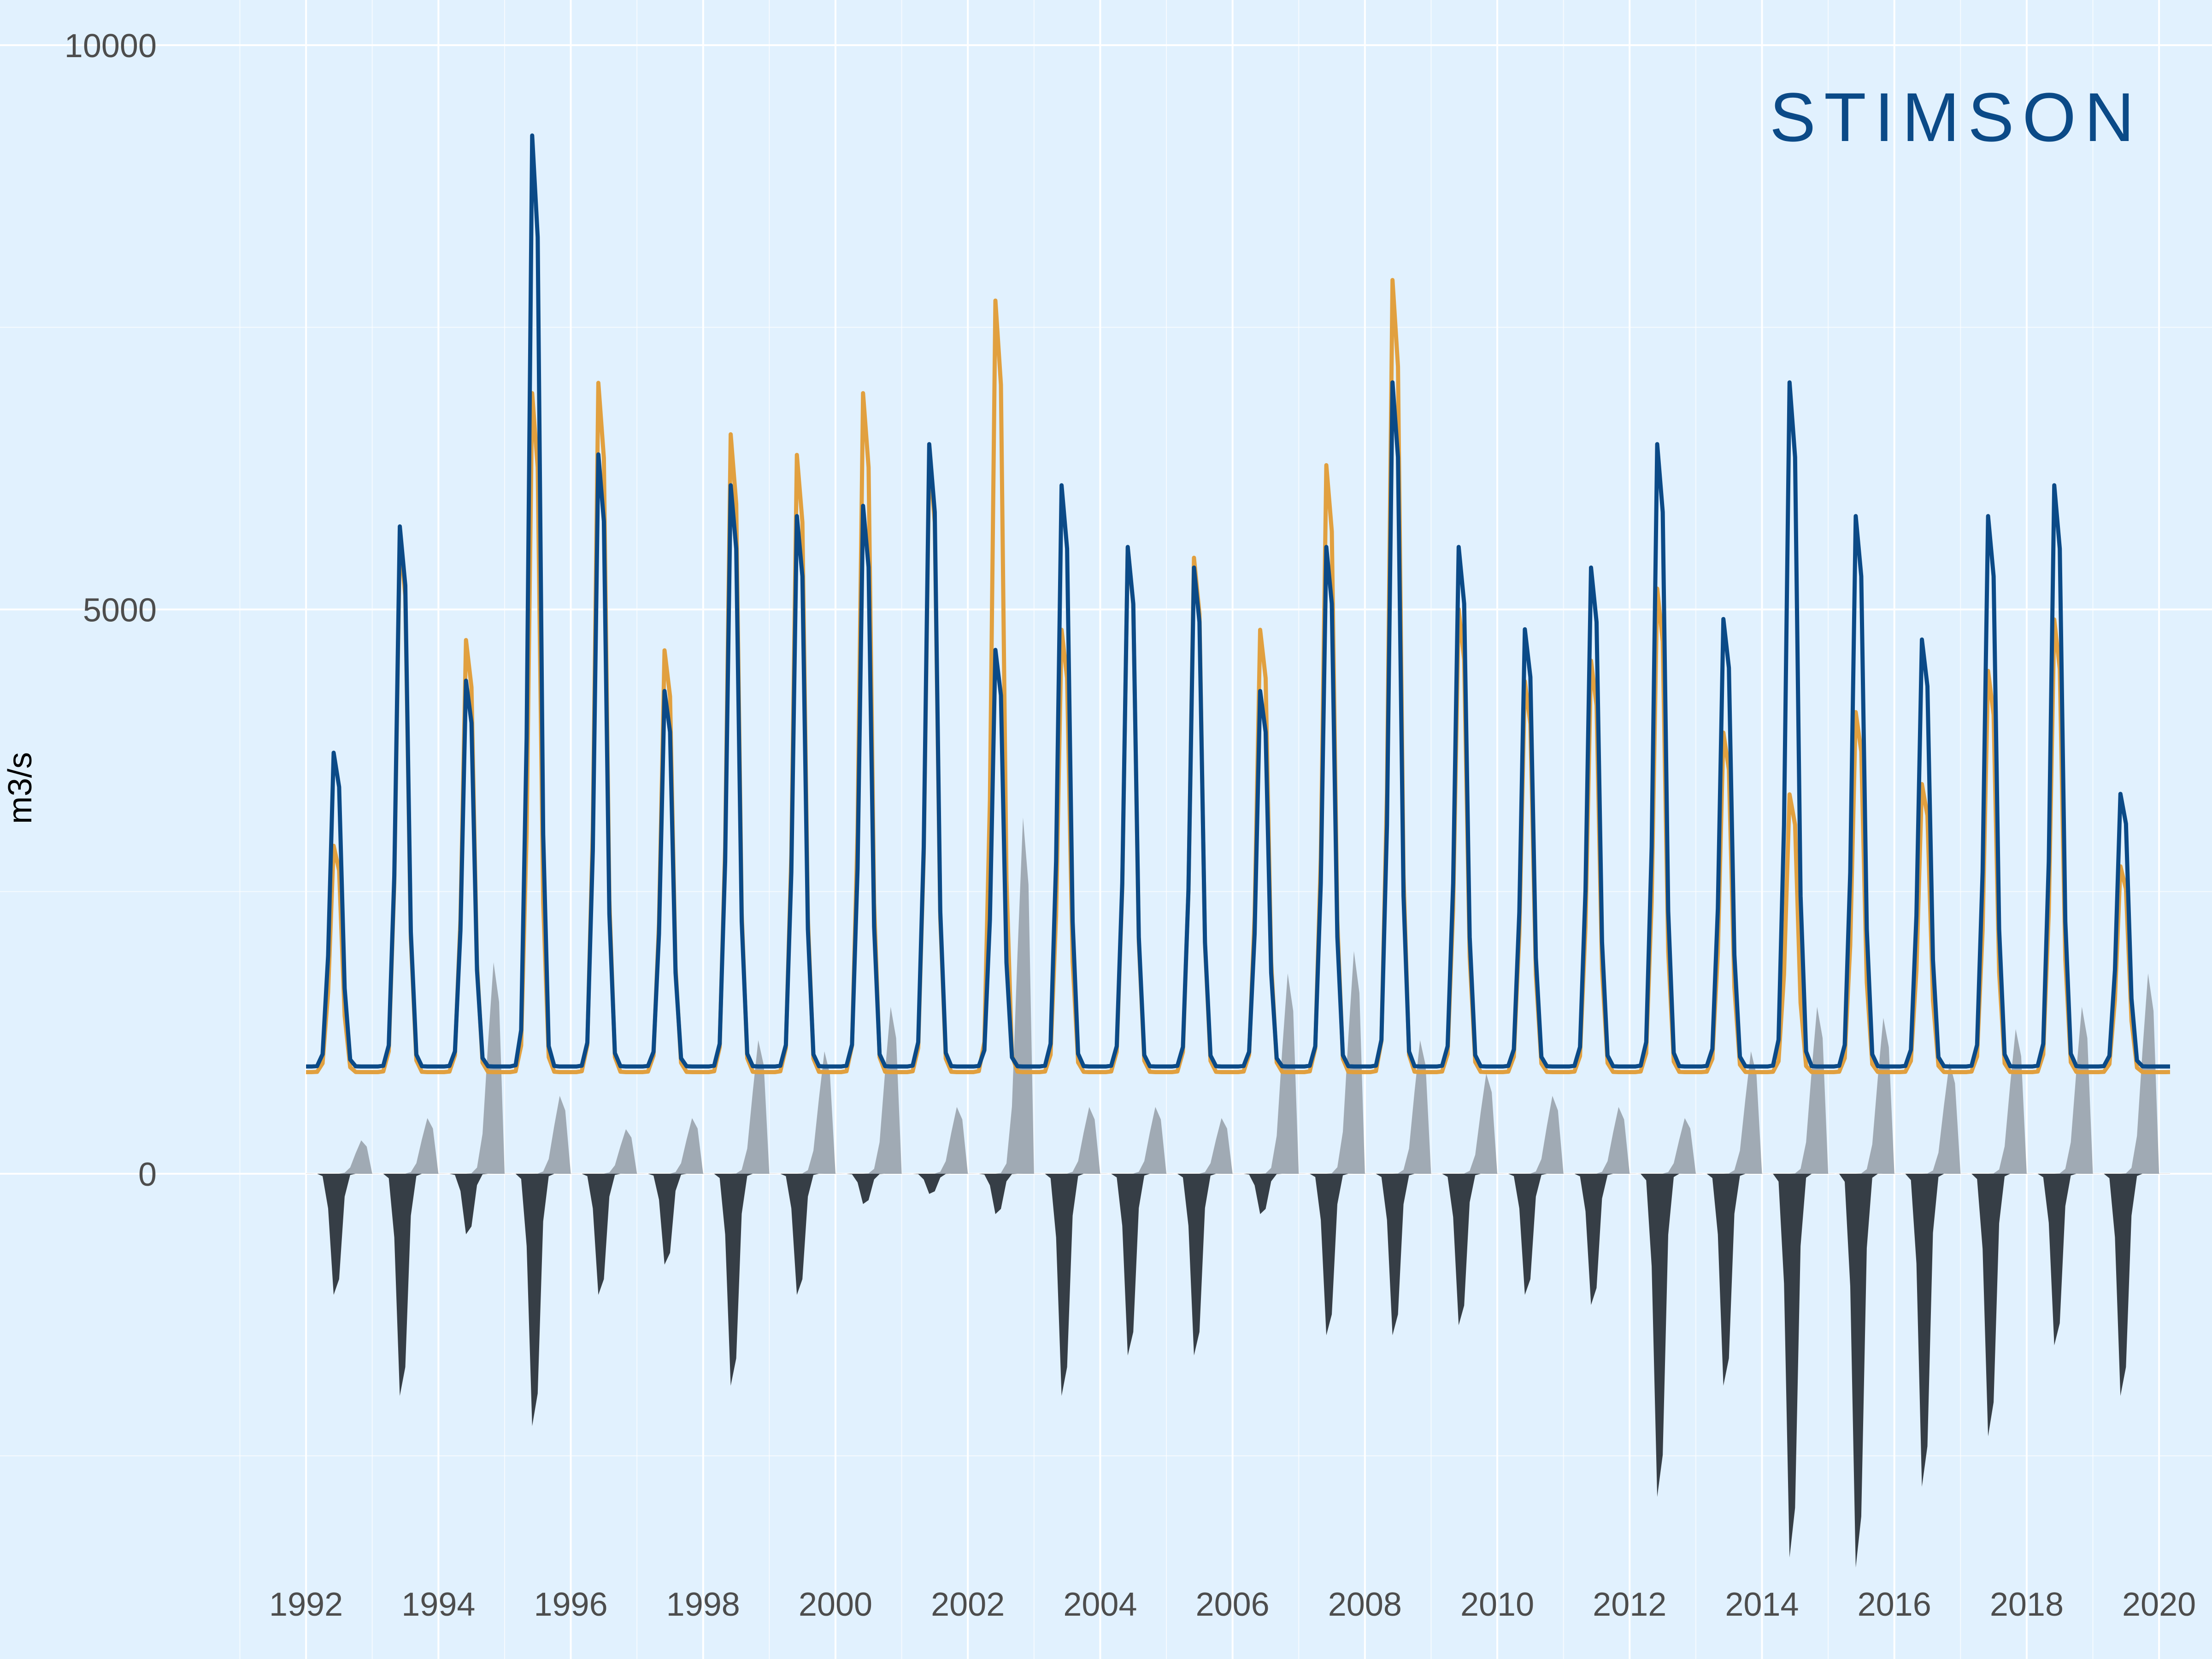 This screenshot has height=1659, width=2212. What do you see at coordinates (1497, 1604) in the screenshot?
I see `x-tick-label: 2010` at bounding box center [1497, 1604].